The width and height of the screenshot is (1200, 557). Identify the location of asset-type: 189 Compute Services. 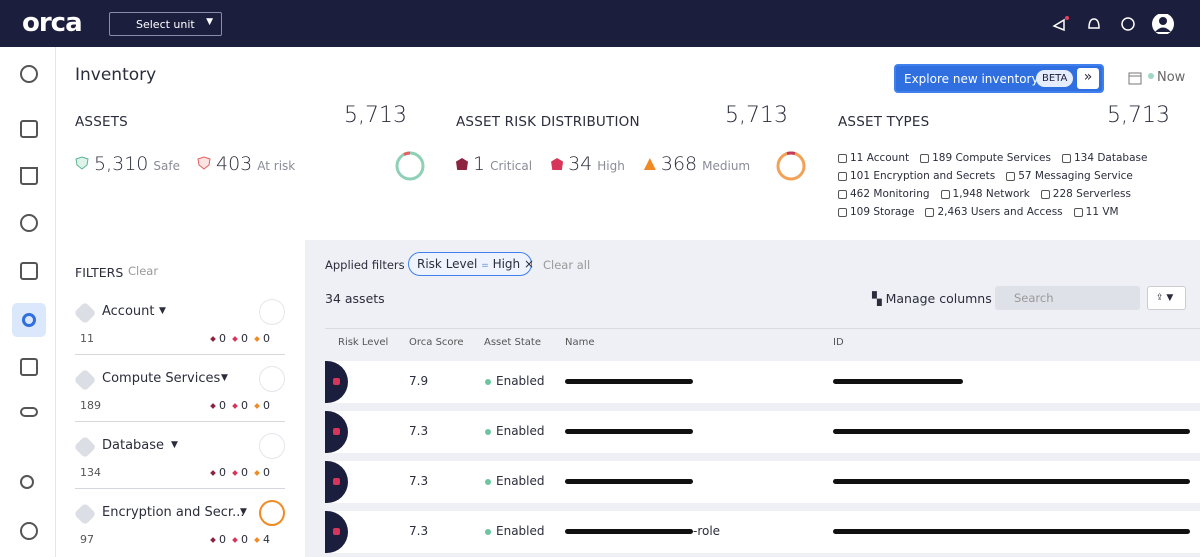
(985, 158).